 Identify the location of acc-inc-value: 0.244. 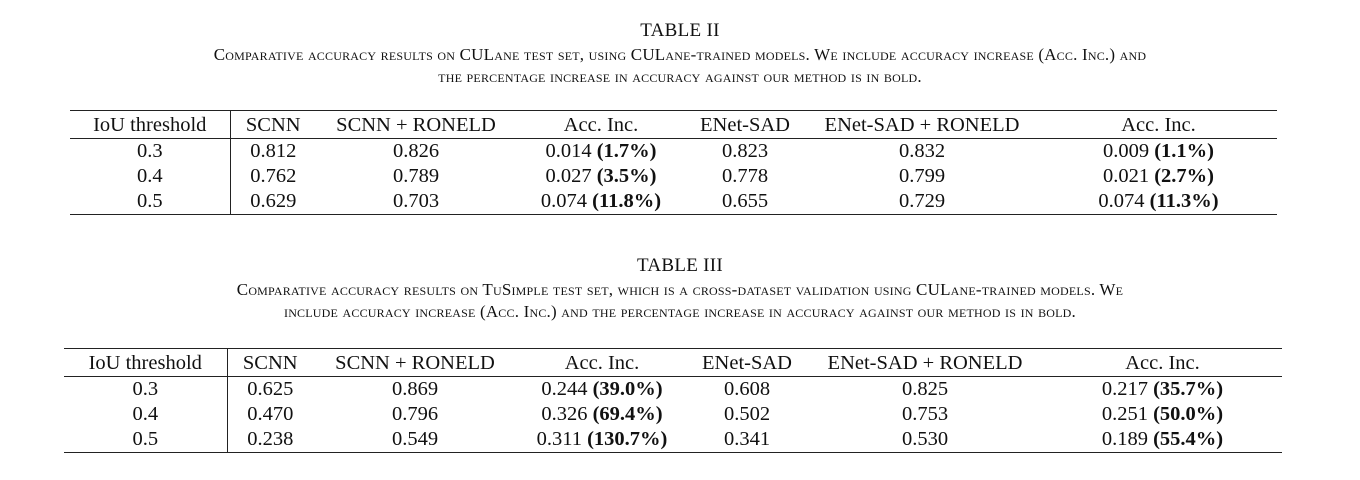
(564, 389).